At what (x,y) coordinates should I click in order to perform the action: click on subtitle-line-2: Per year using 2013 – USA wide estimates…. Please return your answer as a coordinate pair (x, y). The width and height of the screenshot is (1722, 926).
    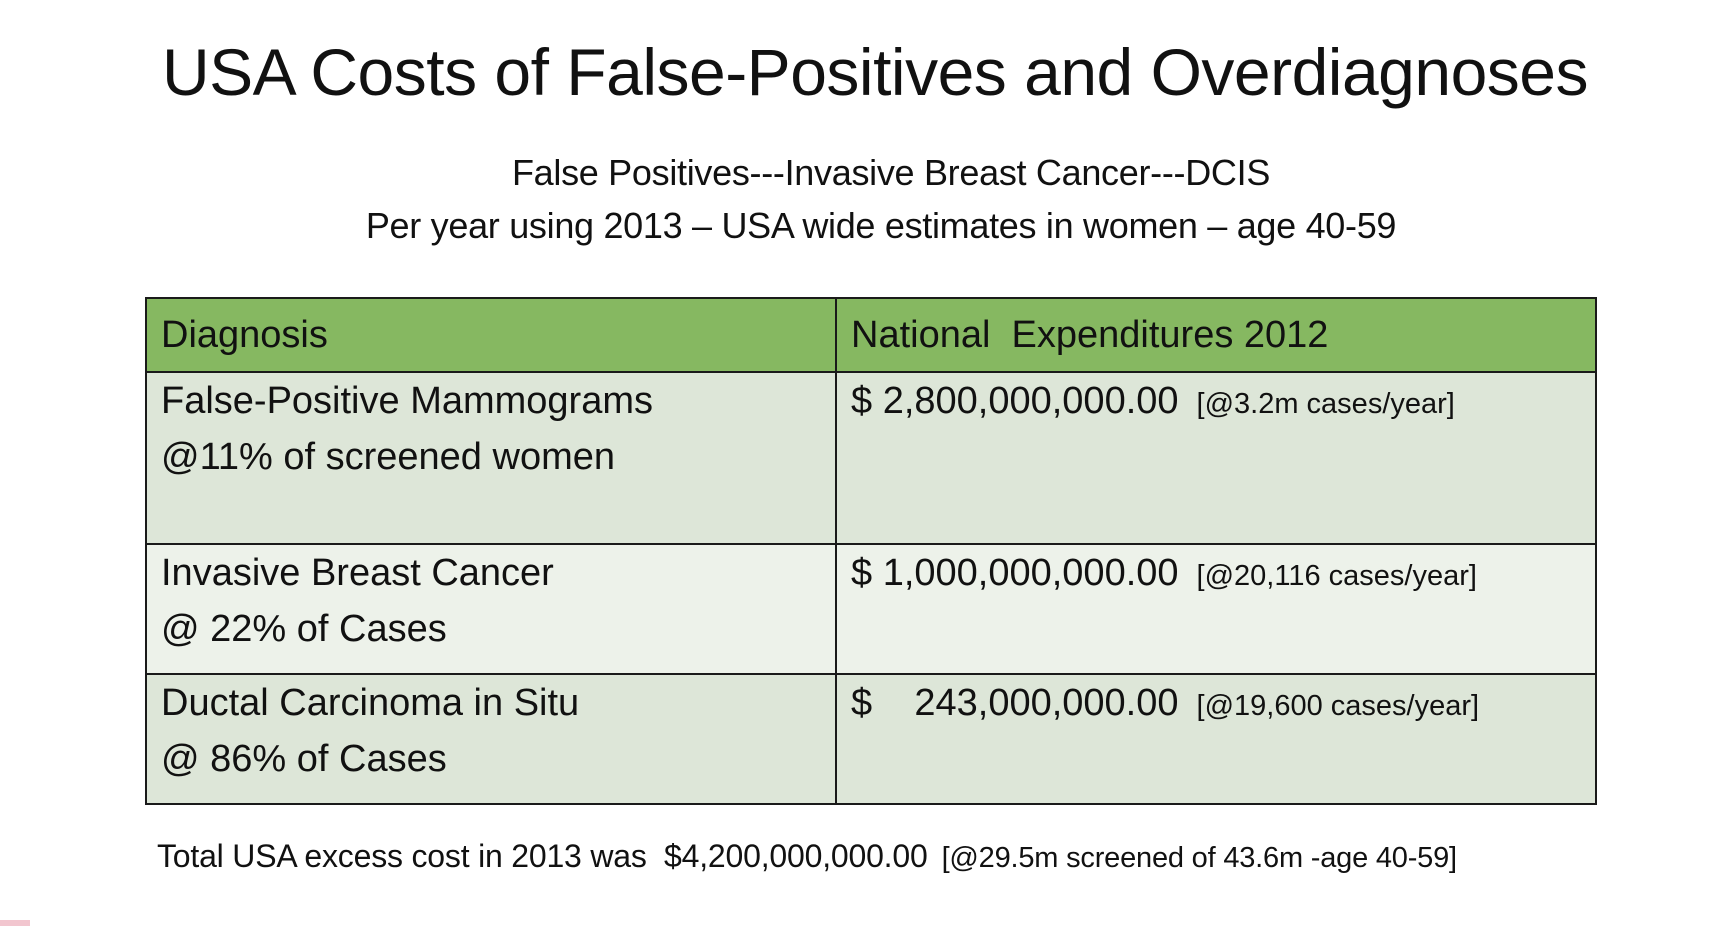
    Looking at the image, I should click on (881, 225).